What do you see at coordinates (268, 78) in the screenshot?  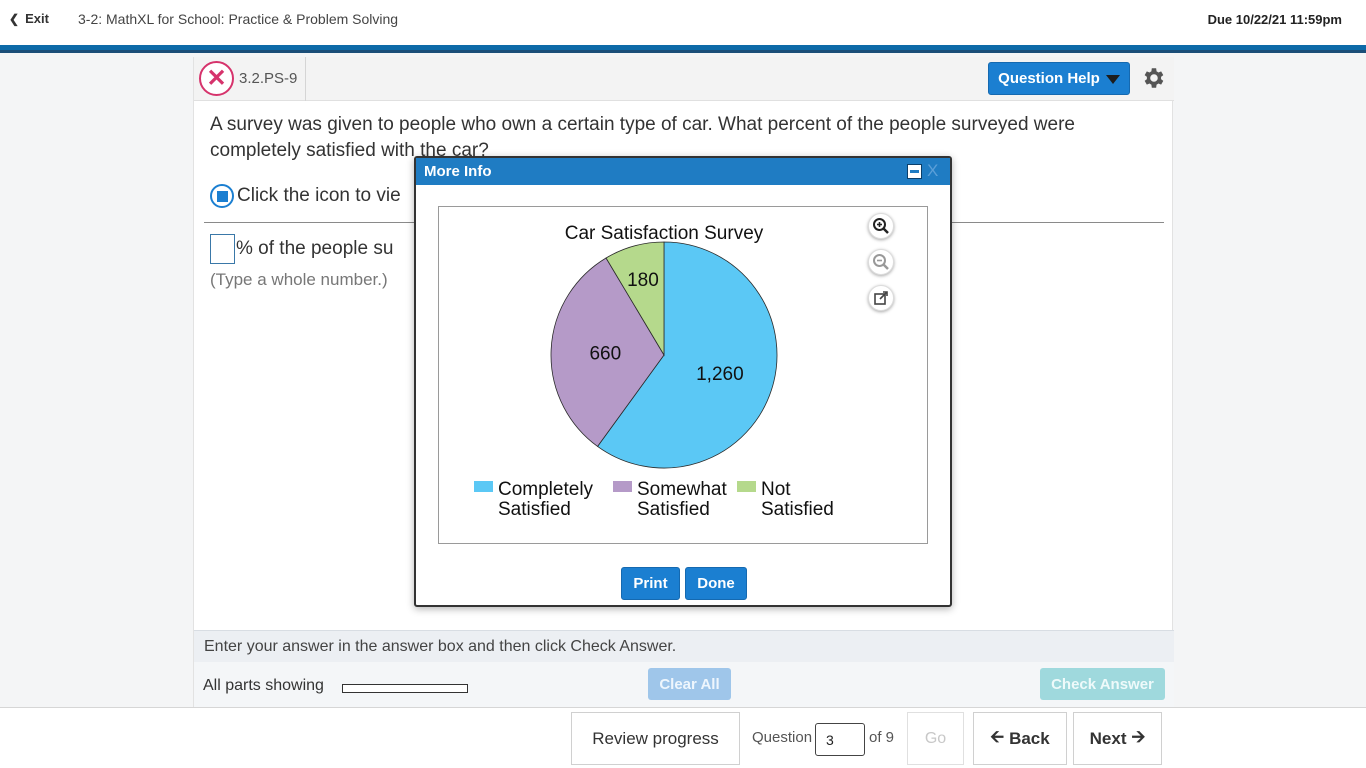 I see `question-id: 3.2.PS-9` at bounding box center [268, 78].